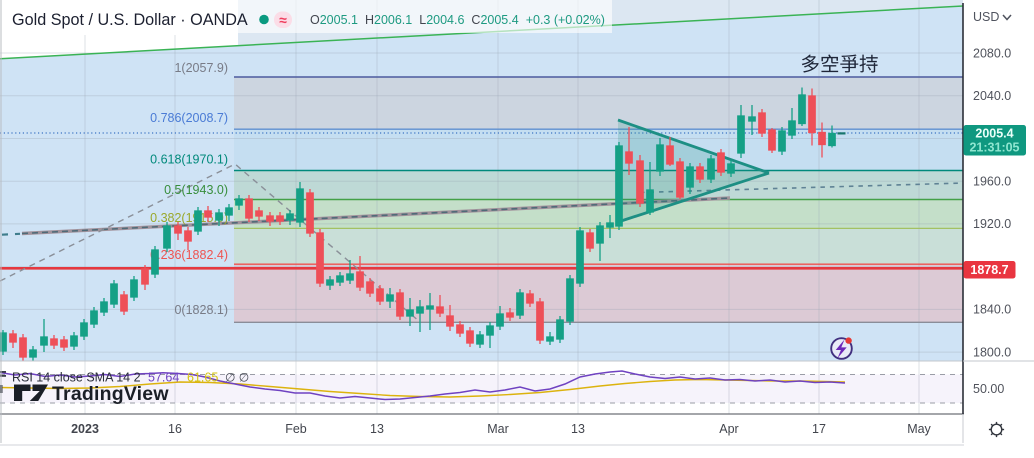 The height and width of the screenshot is (458, 1034). Describe the element at coordinates (992, 310) in the screenshot. I see `svg-text: 1840.0` at that location.